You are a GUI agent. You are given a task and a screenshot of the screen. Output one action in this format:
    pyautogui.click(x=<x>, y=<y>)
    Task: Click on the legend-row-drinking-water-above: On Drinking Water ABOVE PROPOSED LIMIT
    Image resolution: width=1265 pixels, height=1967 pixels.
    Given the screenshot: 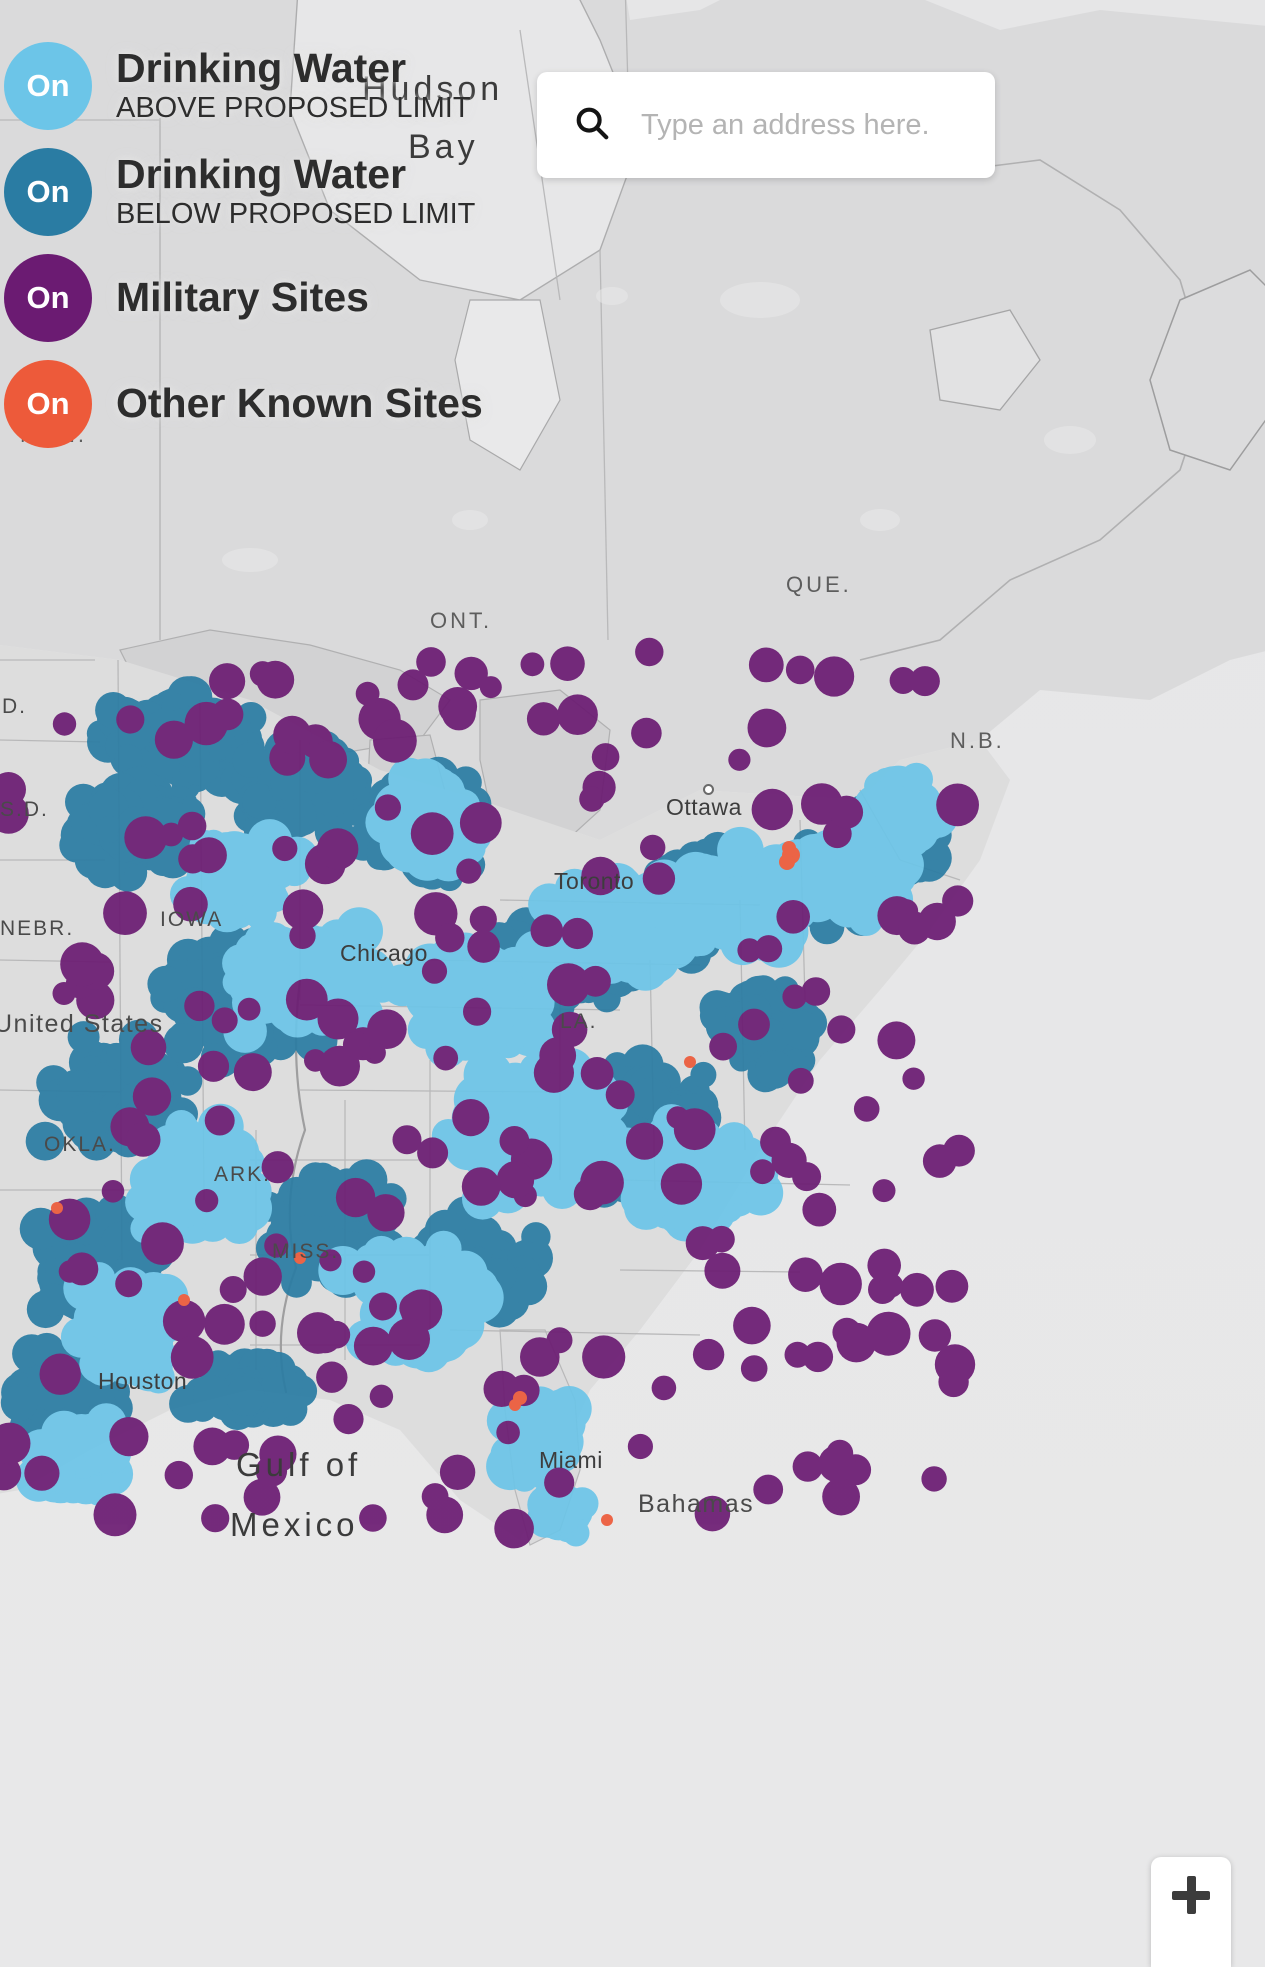 What is the action you would take?
    pyautogui.click(x=280, y=86)
    